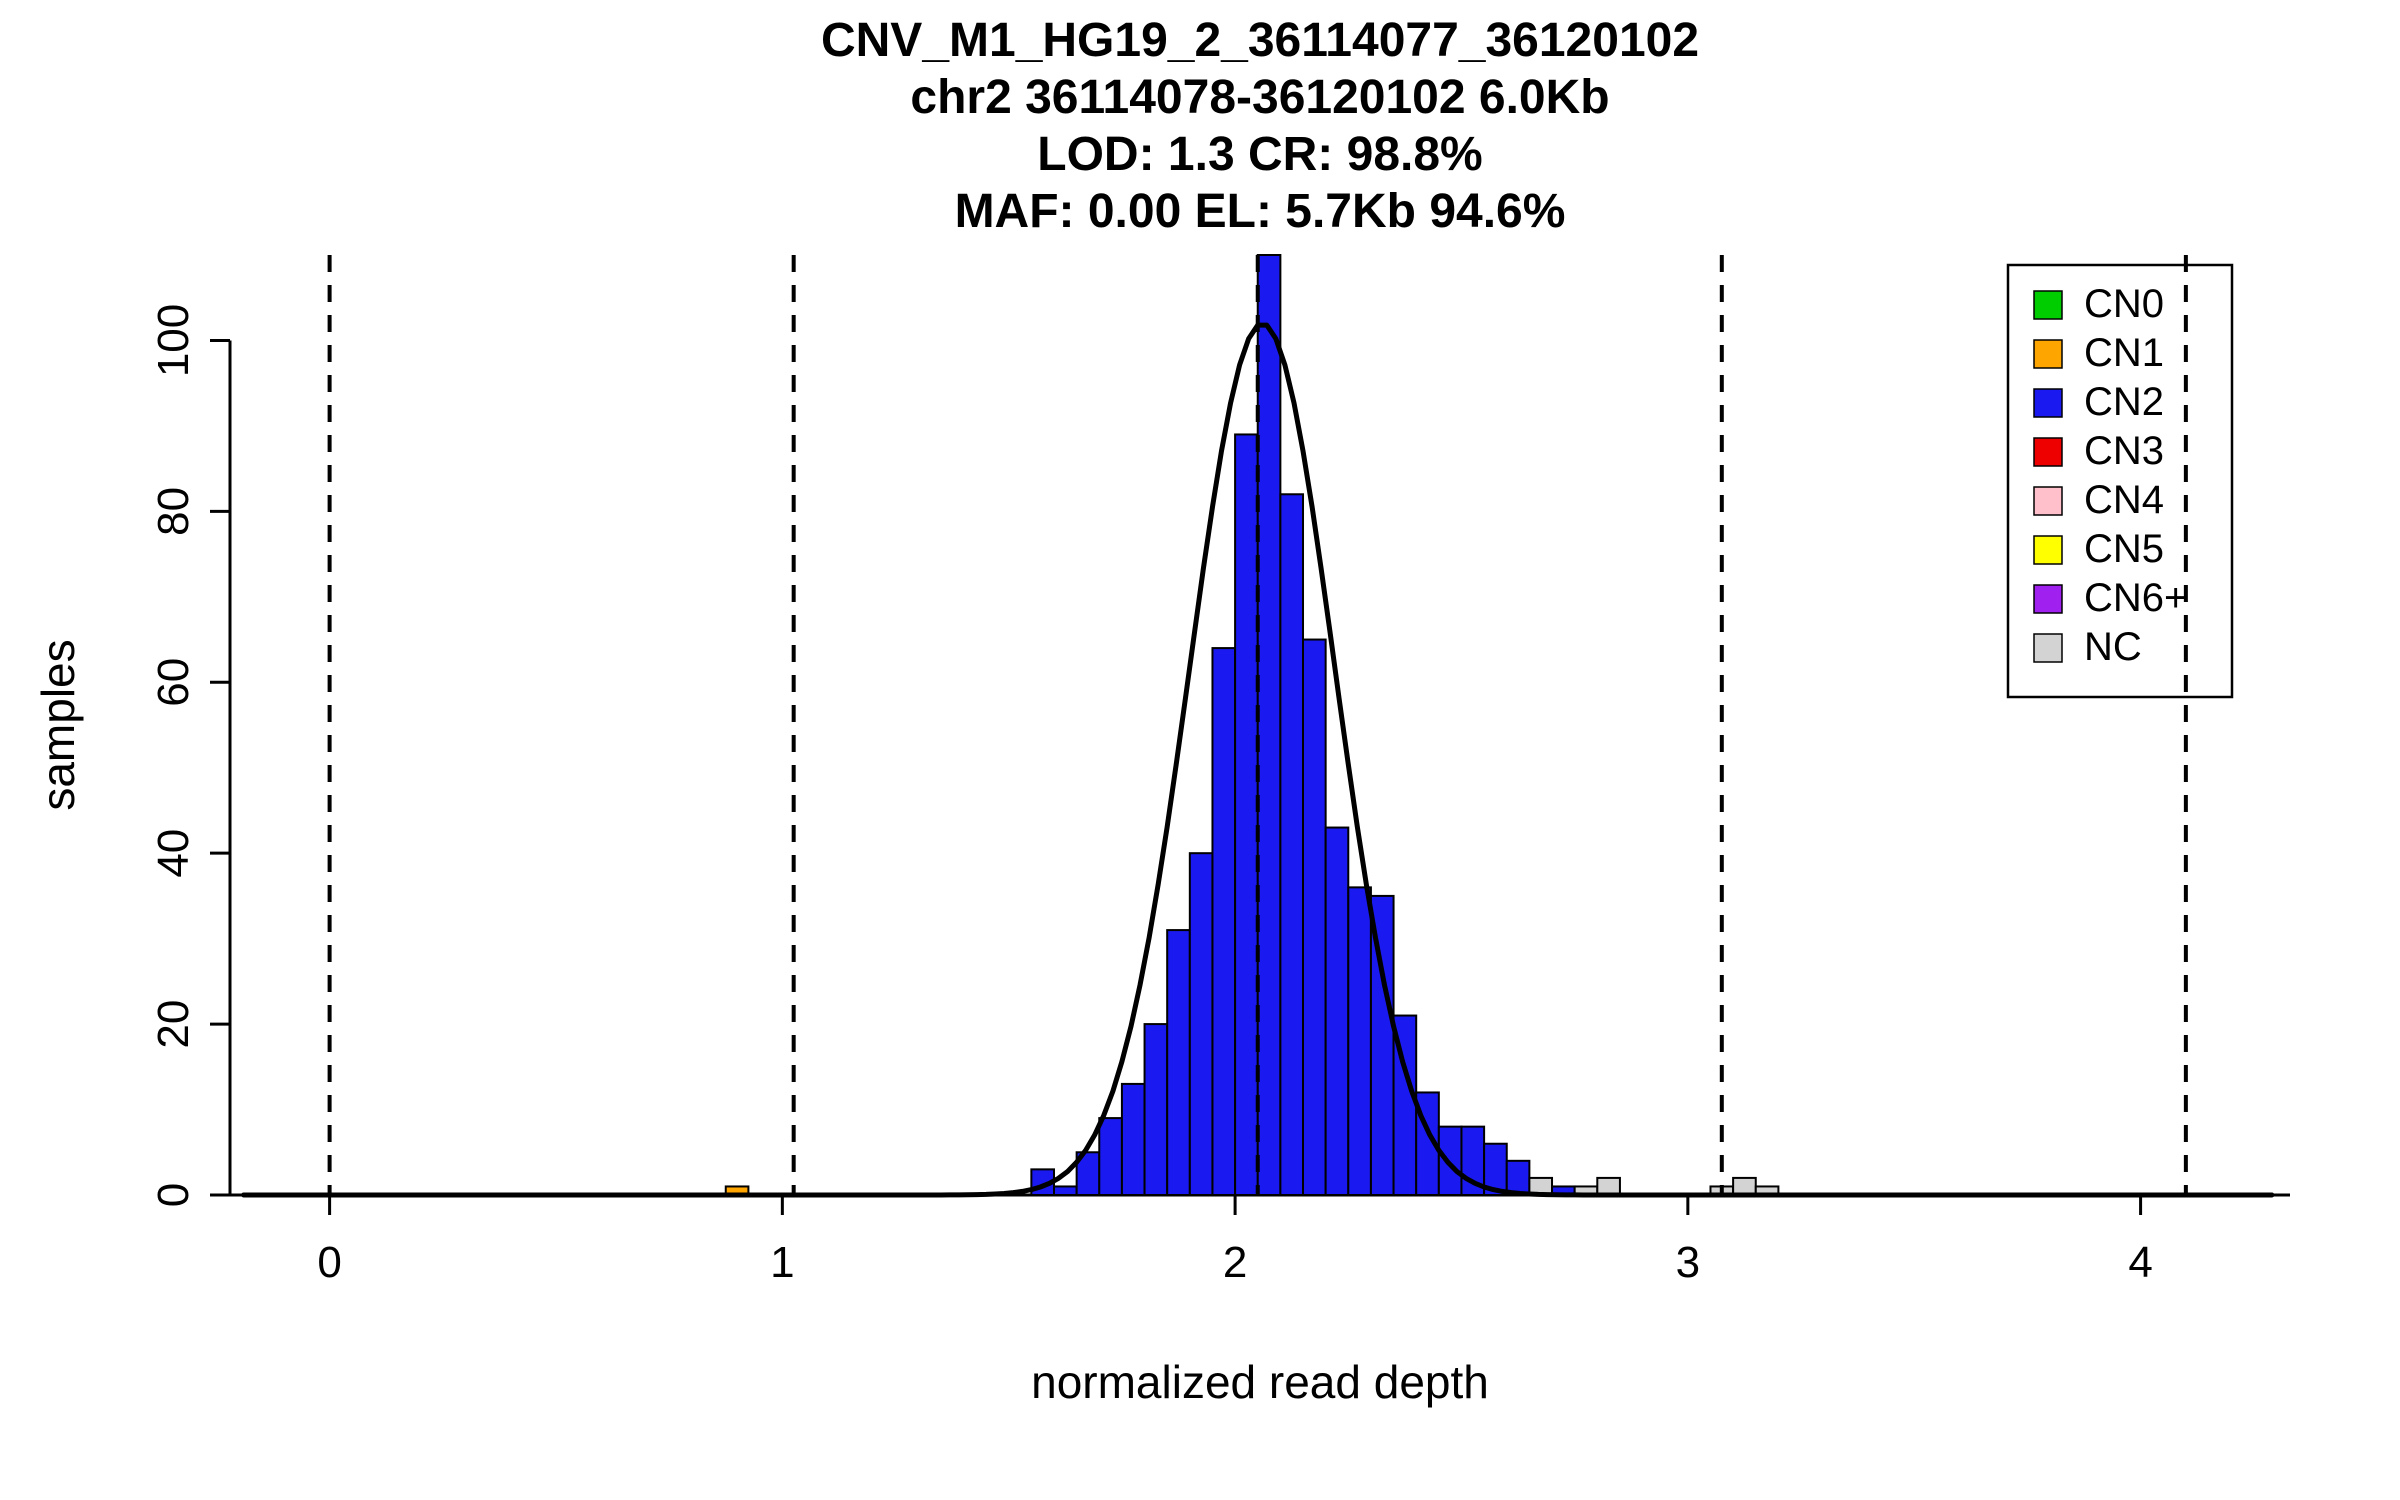  I want to click on legend-label: CN5, so click(2124, 549).